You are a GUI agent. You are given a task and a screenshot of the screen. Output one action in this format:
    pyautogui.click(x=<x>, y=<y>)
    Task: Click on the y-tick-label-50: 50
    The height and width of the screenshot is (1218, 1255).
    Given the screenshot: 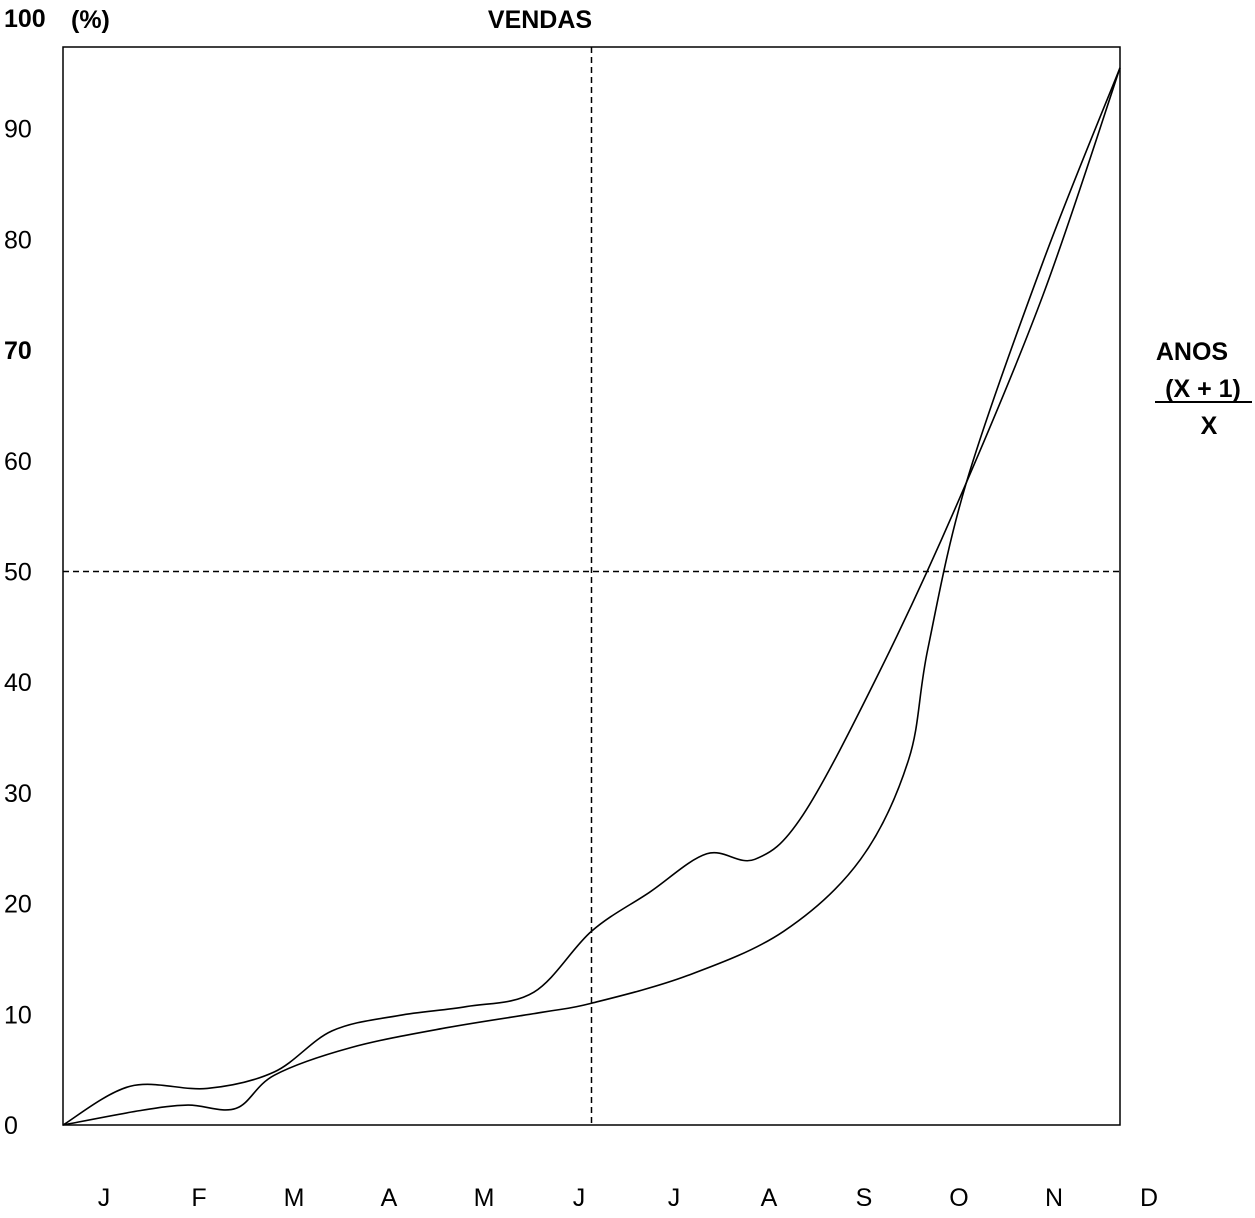 What is the action you would take?
    pyautogui.click(x=18, y=573)
    